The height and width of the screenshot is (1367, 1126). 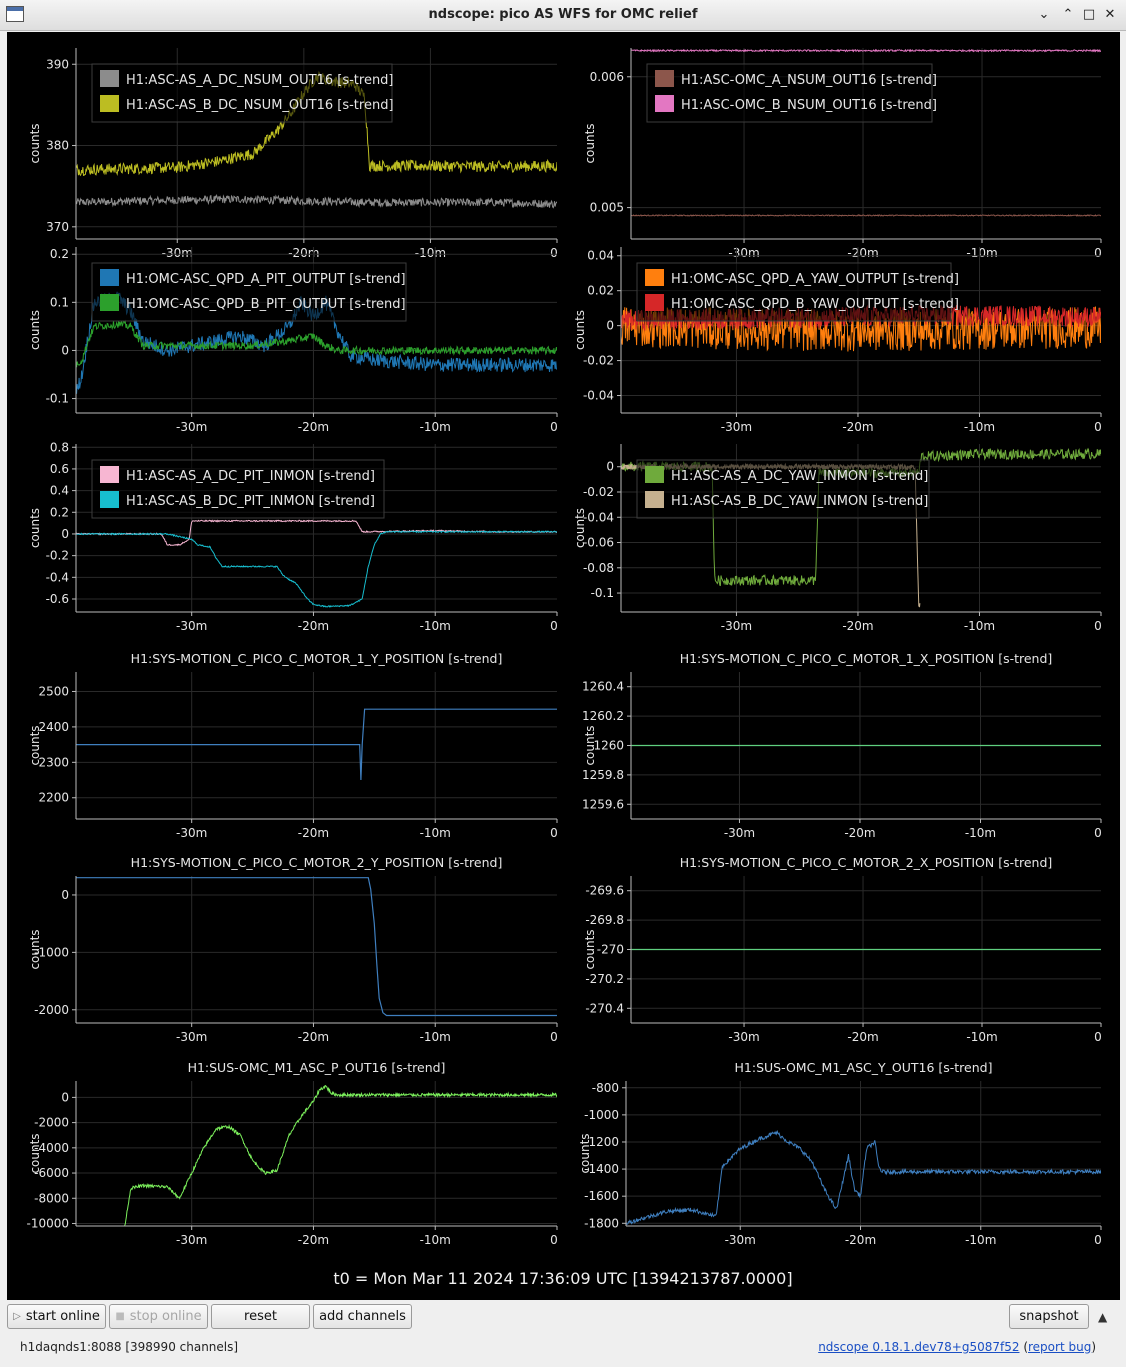 I want to click on y-tick-label: 2300, so click(x=53, y=762).